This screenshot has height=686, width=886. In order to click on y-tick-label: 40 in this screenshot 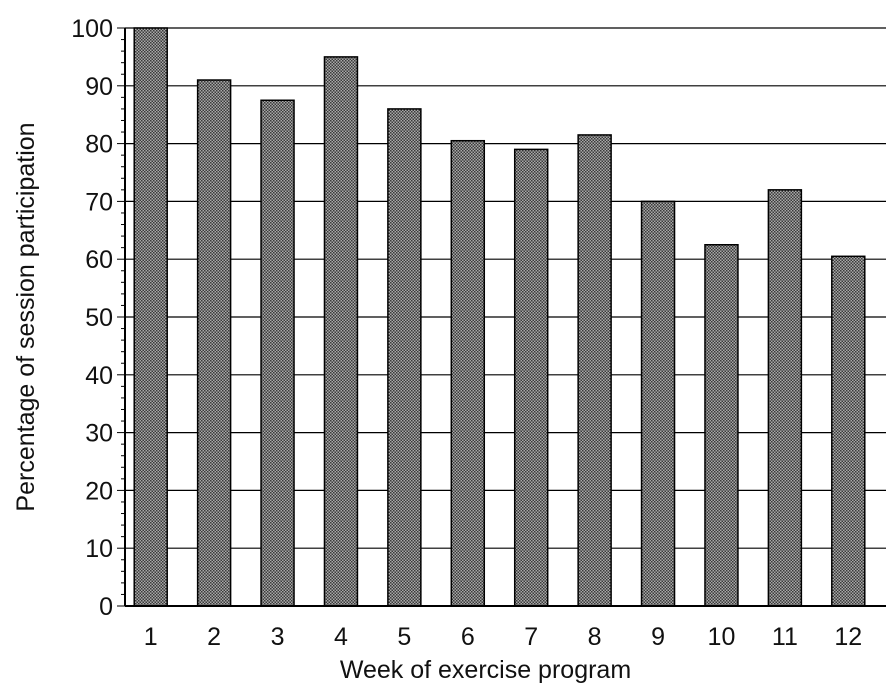, I will do `click(99, 376)`.